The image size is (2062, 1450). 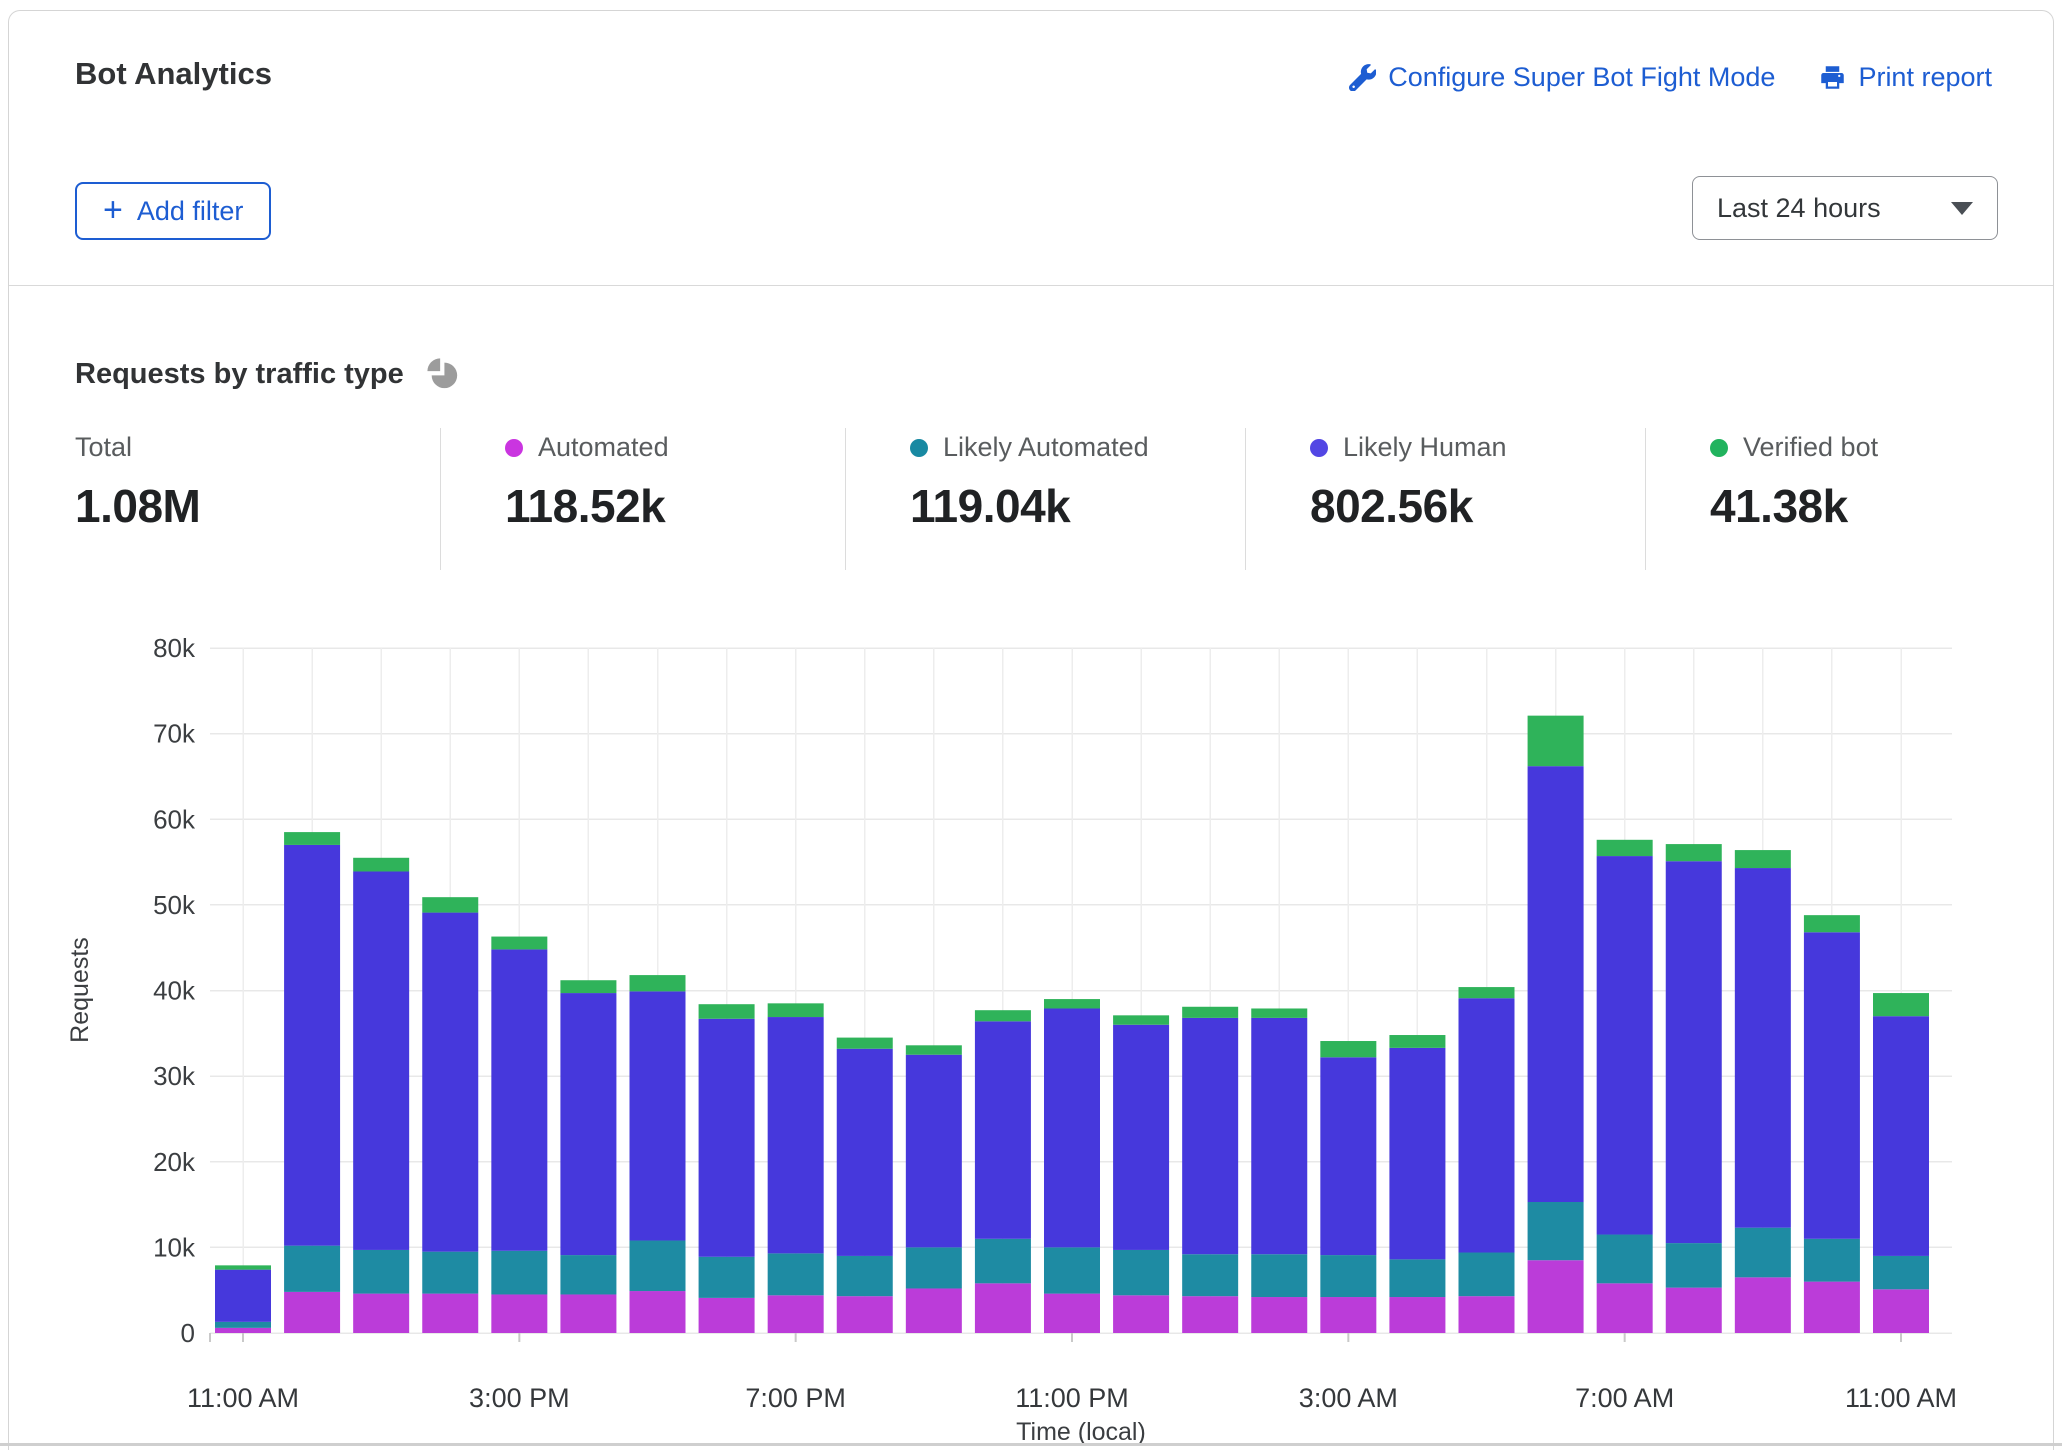 I want to click on configure-super-bot-fight-mode-link: Configure Super Bot Fight Mode, so click(x=1562, y=77).